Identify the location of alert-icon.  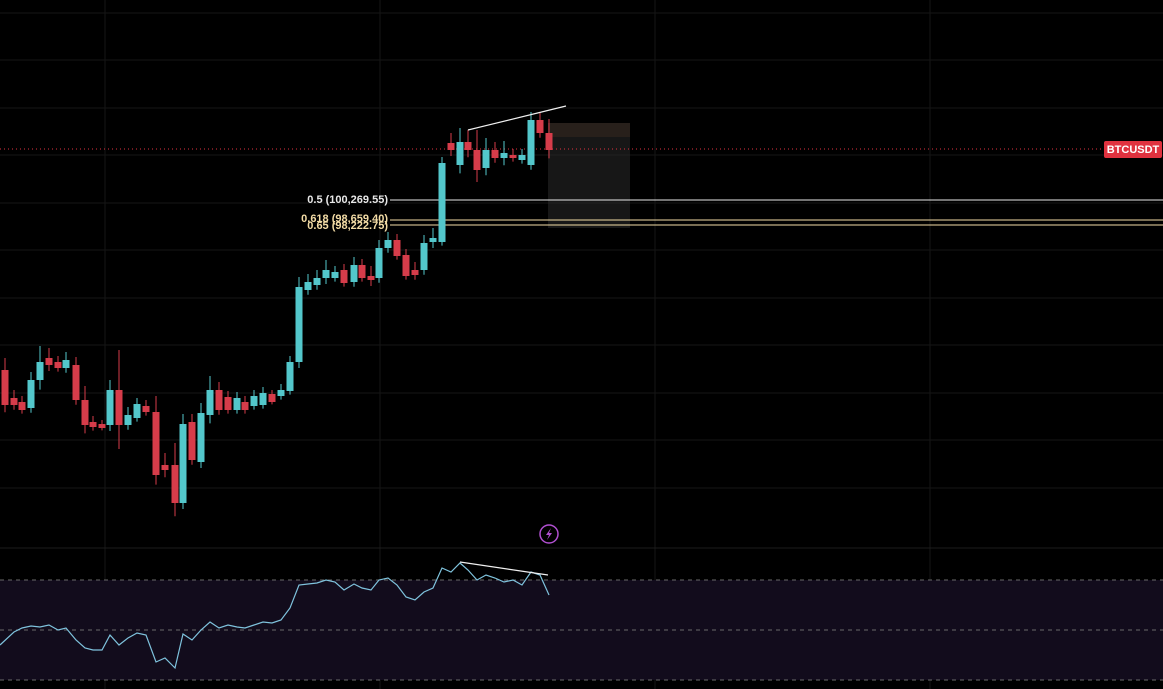
(549, 534).